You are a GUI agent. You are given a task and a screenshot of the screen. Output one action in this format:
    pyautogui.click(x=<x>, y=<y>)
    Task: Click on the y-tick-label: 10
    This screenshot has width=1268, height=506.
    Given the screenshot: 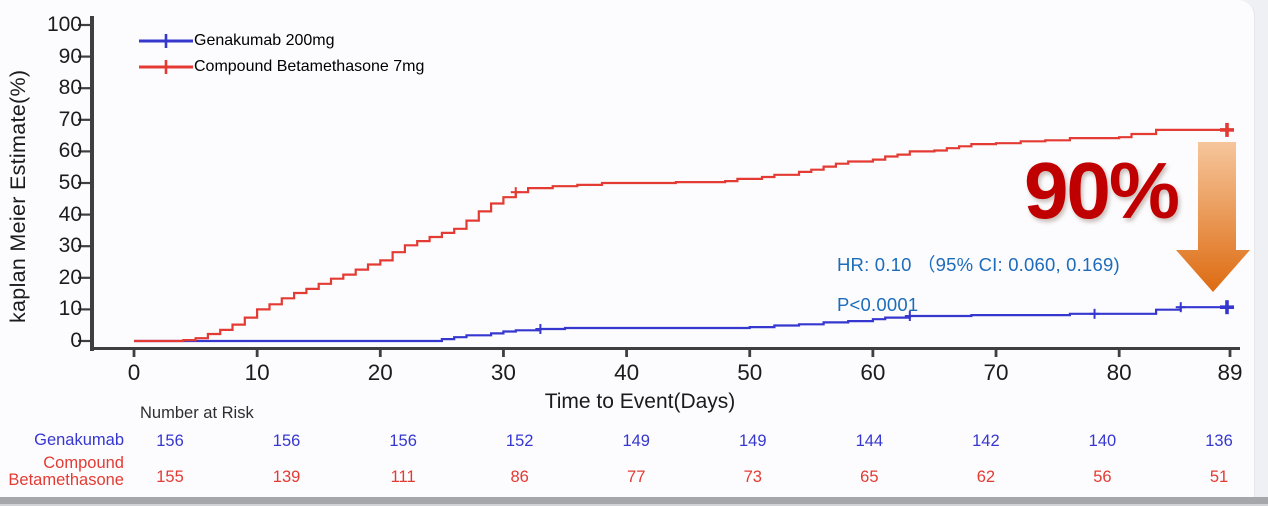 What is the action you would take?
    pyautogui.click(x=70, y=309)
    